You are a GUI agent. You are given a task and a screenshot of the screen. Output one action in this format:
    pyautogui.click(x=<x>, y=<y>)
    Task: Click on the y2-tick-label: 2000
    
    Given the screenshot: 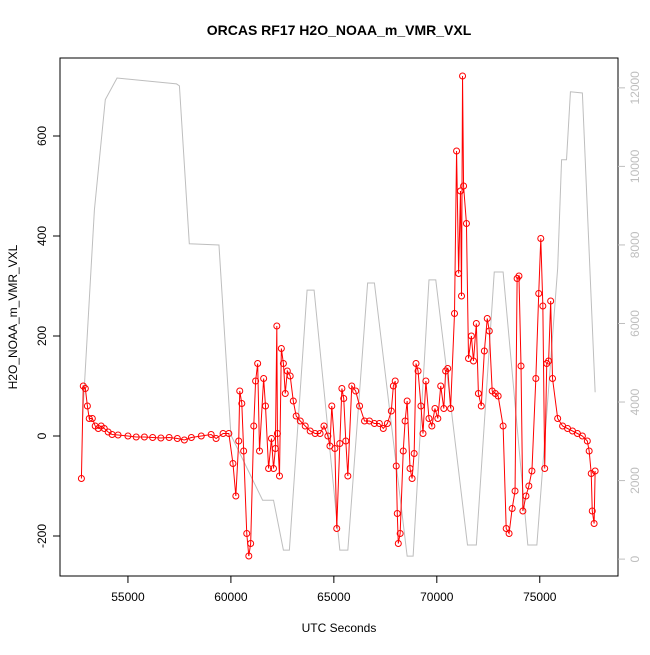 What is the action you would take?
    pyautogui.click(x=635, y=480)
    